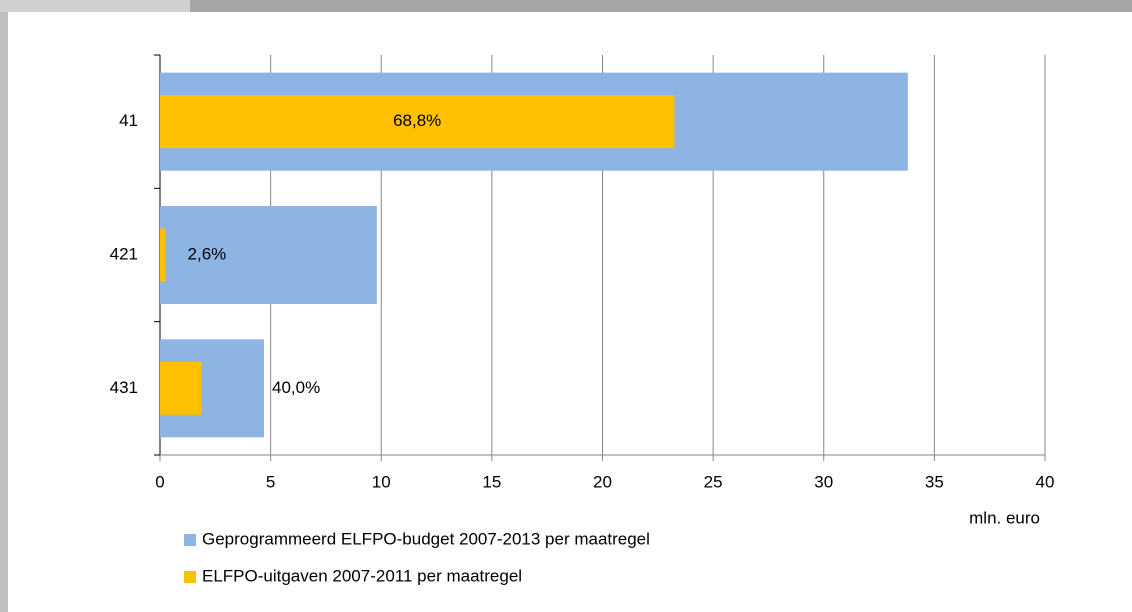 The height and width of the screenshot is (612, 1132). What do you see at coordinates (4, 312) in the screenshot?
I see `frame-left` at bounding box center [4, 312].